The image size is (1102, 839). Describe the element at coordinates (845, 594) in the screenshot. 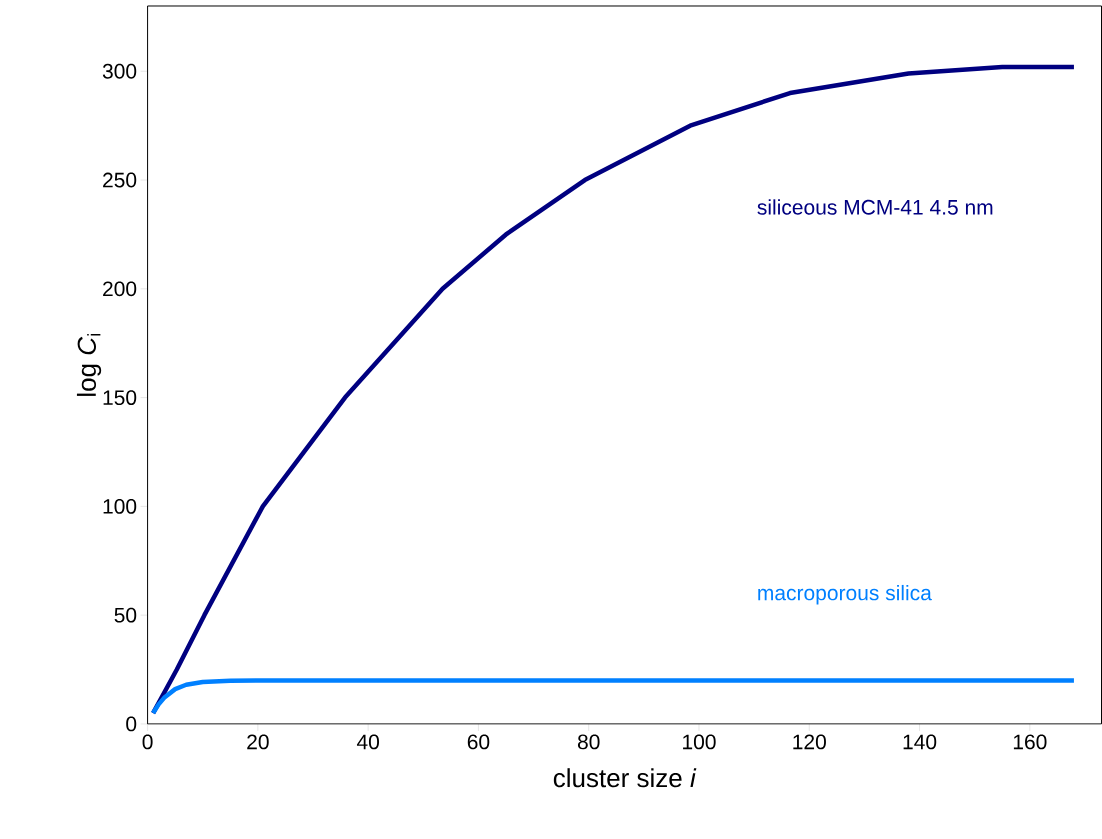

I see `text: macroporous silica` at that location.